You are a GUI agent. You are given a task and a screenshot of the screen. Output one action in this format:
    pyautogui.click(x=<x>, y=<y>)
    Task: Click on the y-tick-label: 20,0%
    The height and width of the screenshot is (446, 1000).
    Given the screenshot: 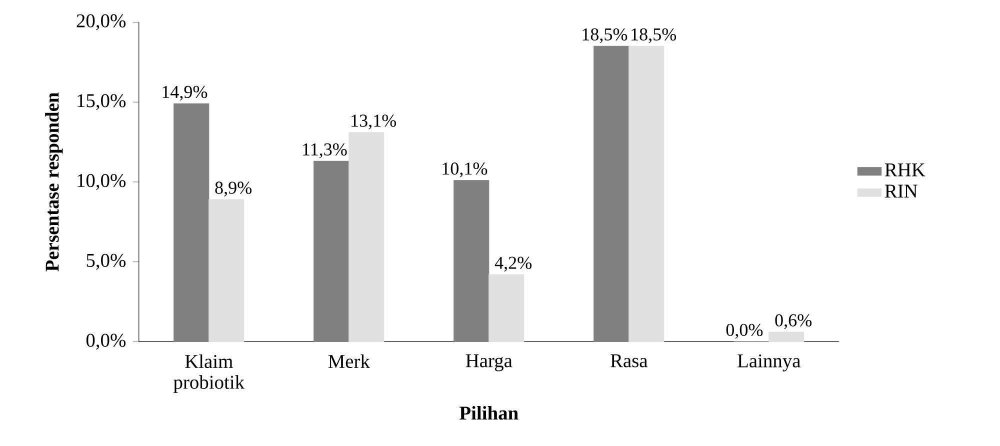 What is the action you would take?
    pyautogui.click(x=101, y=22)
    